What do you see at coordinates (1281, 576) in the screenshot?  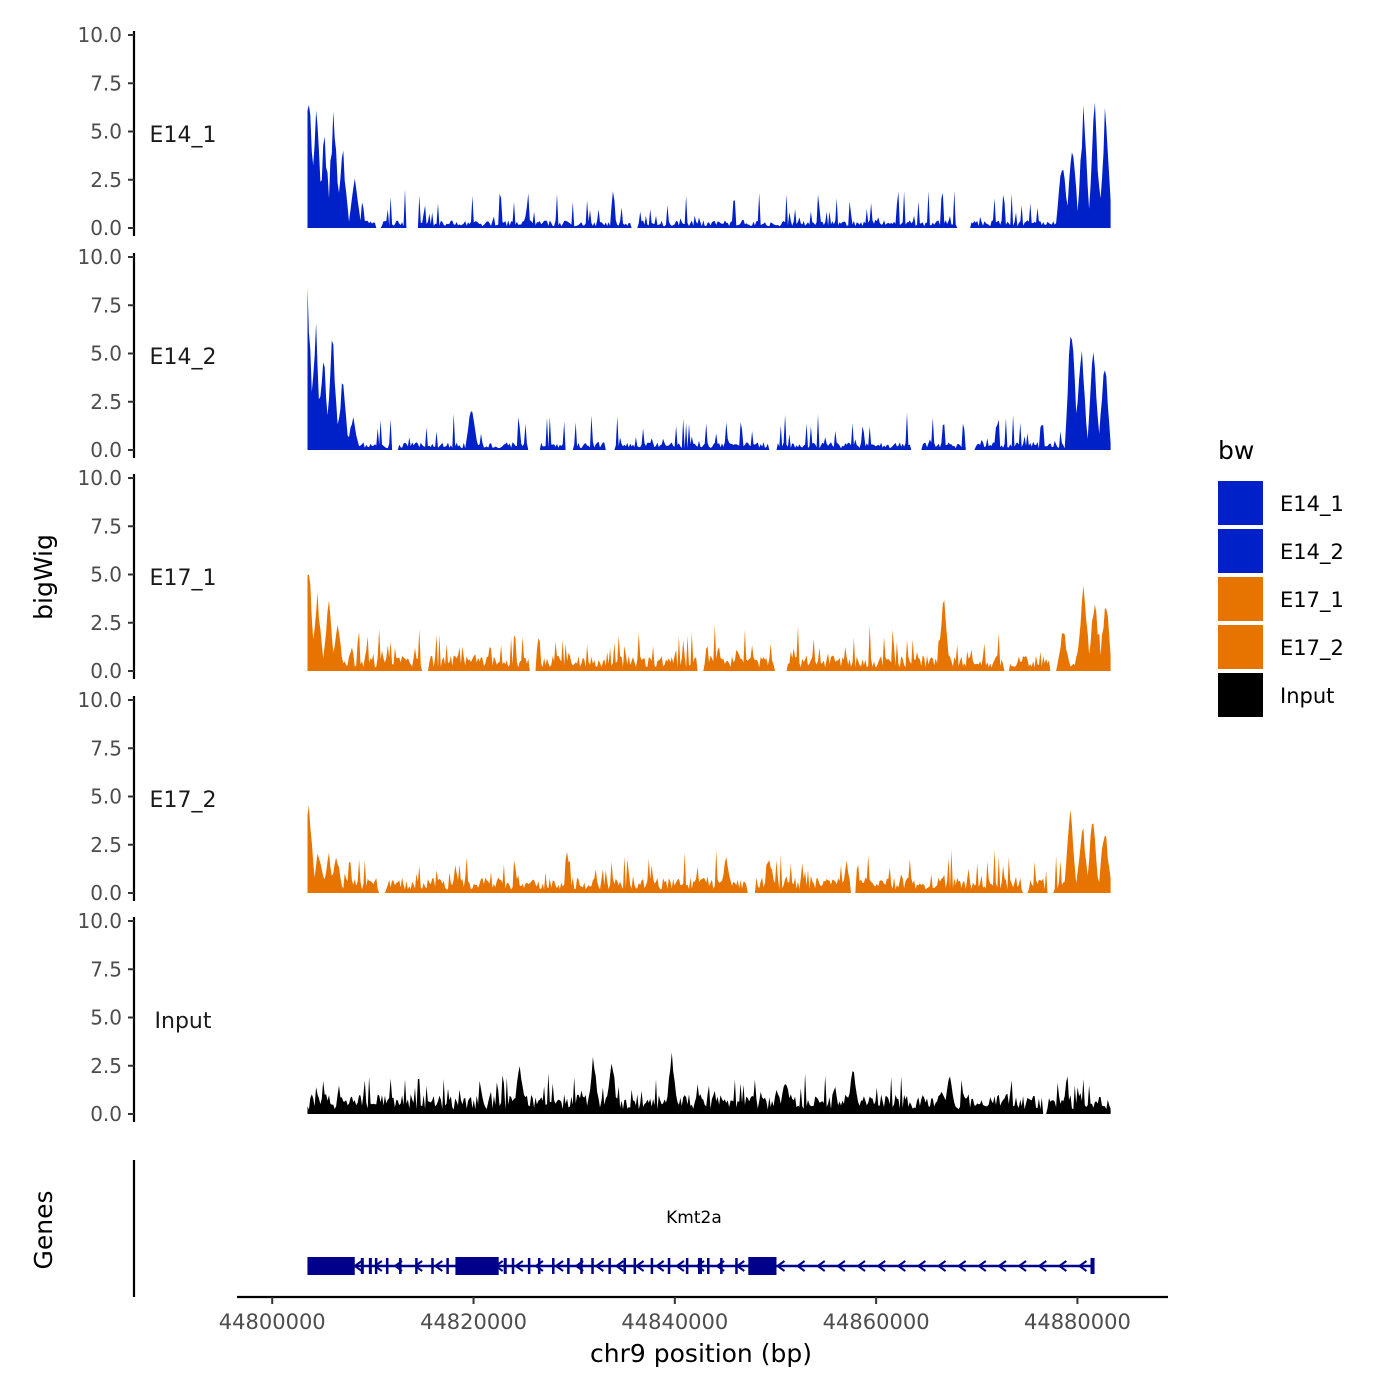 I see `legend: bw E14_1 E14_2 E17_1 E17_2 Input` at bounding box center [1281, 576].